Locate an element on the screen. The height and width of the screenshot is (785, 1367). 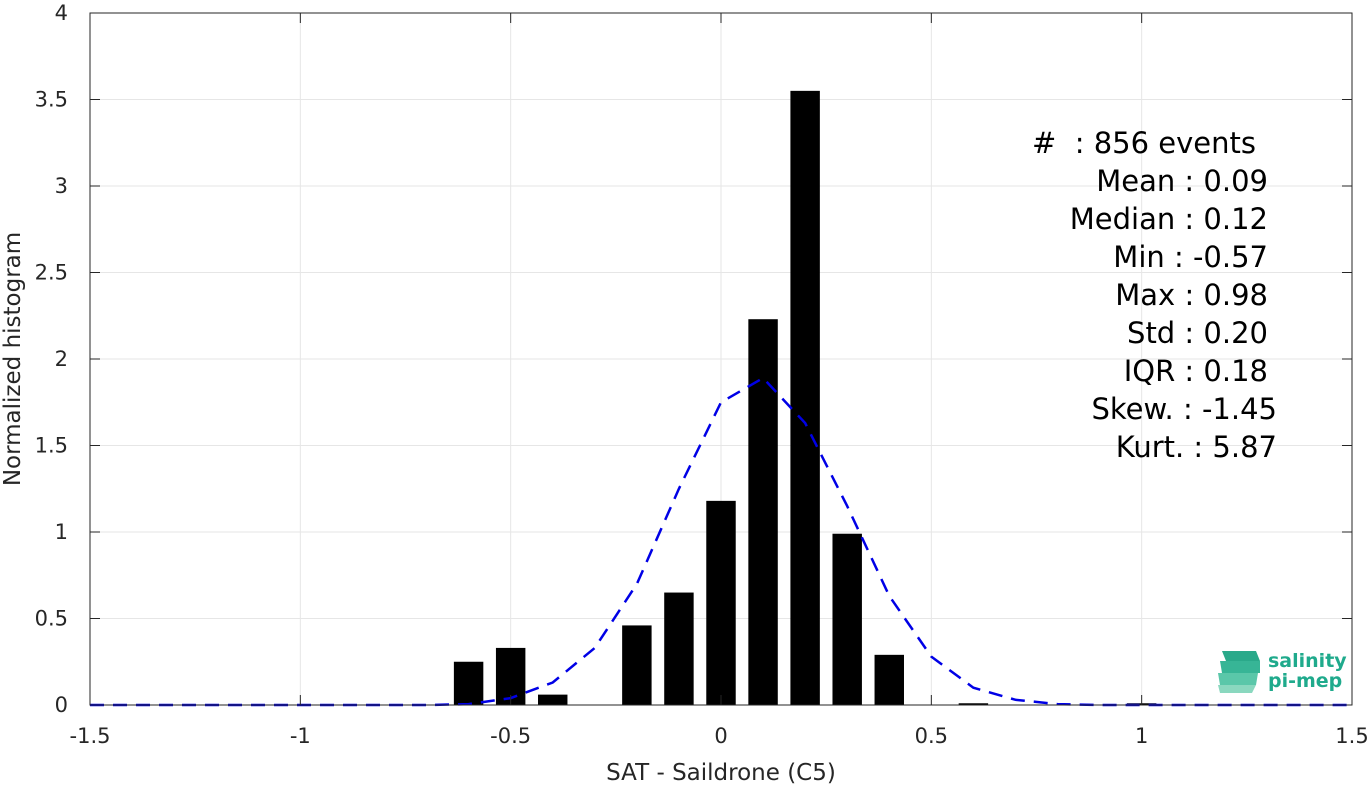
x-tick-label: 0 is located at coordinates (720, 736).